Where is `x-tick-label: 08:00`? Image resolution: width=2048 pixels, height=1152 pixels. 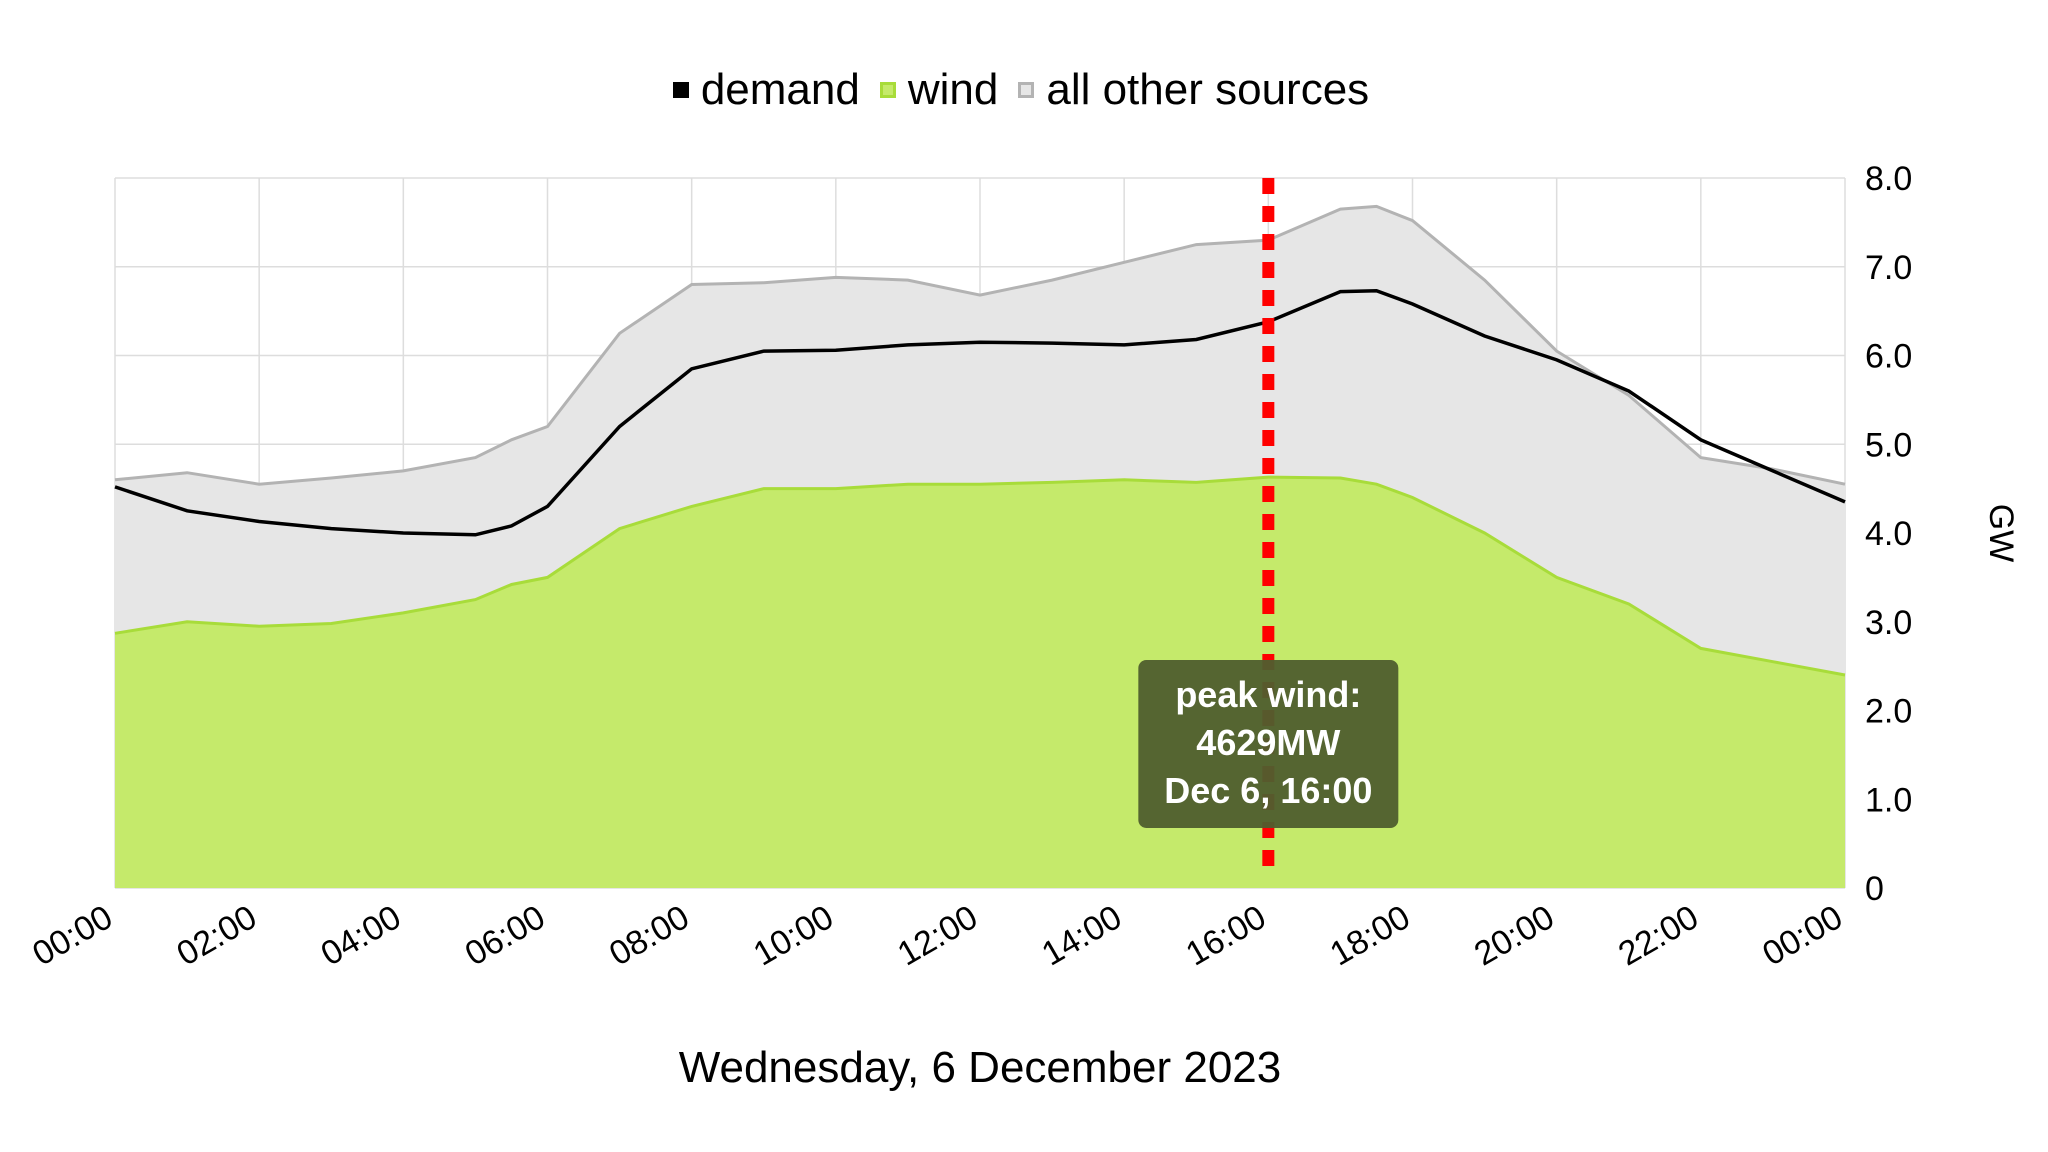 x-tick-label: 08:00 is located at coordinates (649, 935).